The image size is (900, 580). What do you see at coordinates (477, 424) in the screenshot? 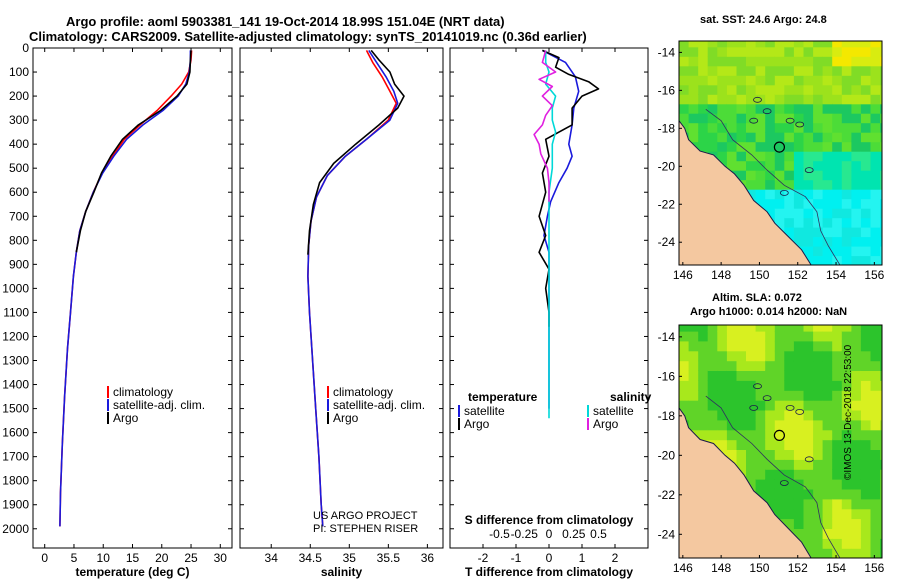
I see `legend-label: Argo` at bounding box center [477, 424].